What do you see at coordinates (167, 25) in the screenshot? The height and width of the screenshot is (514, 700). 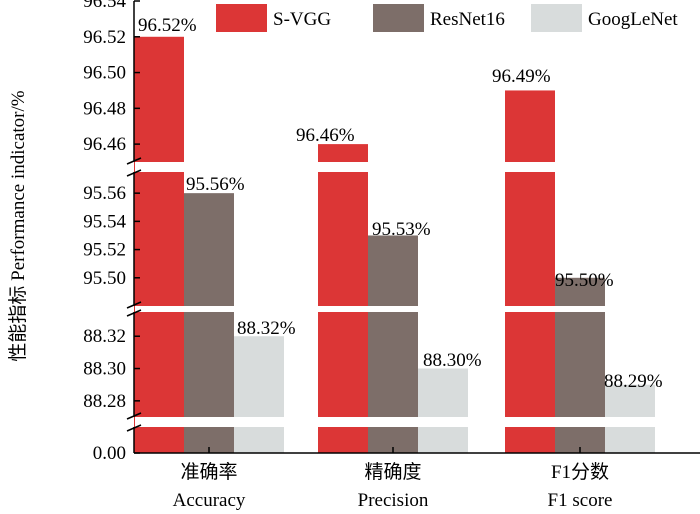 I see `data-label-s-vgg-1: 96.52%` at bounding box center [167, 25].